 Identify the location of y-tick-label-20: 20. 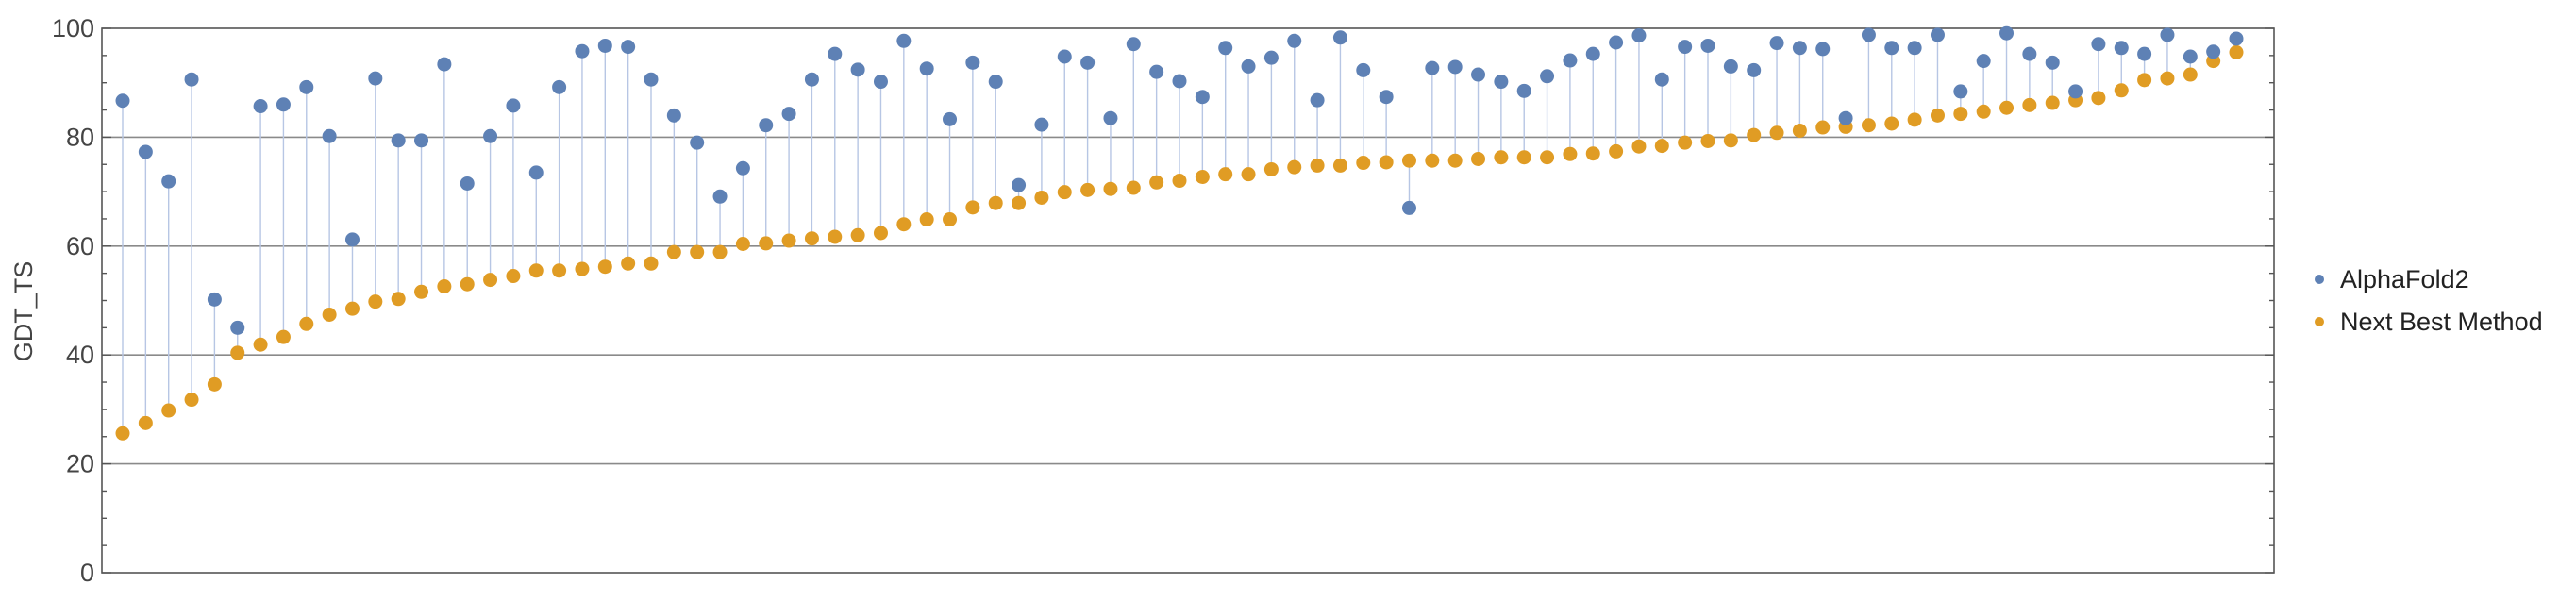
(80, 464).